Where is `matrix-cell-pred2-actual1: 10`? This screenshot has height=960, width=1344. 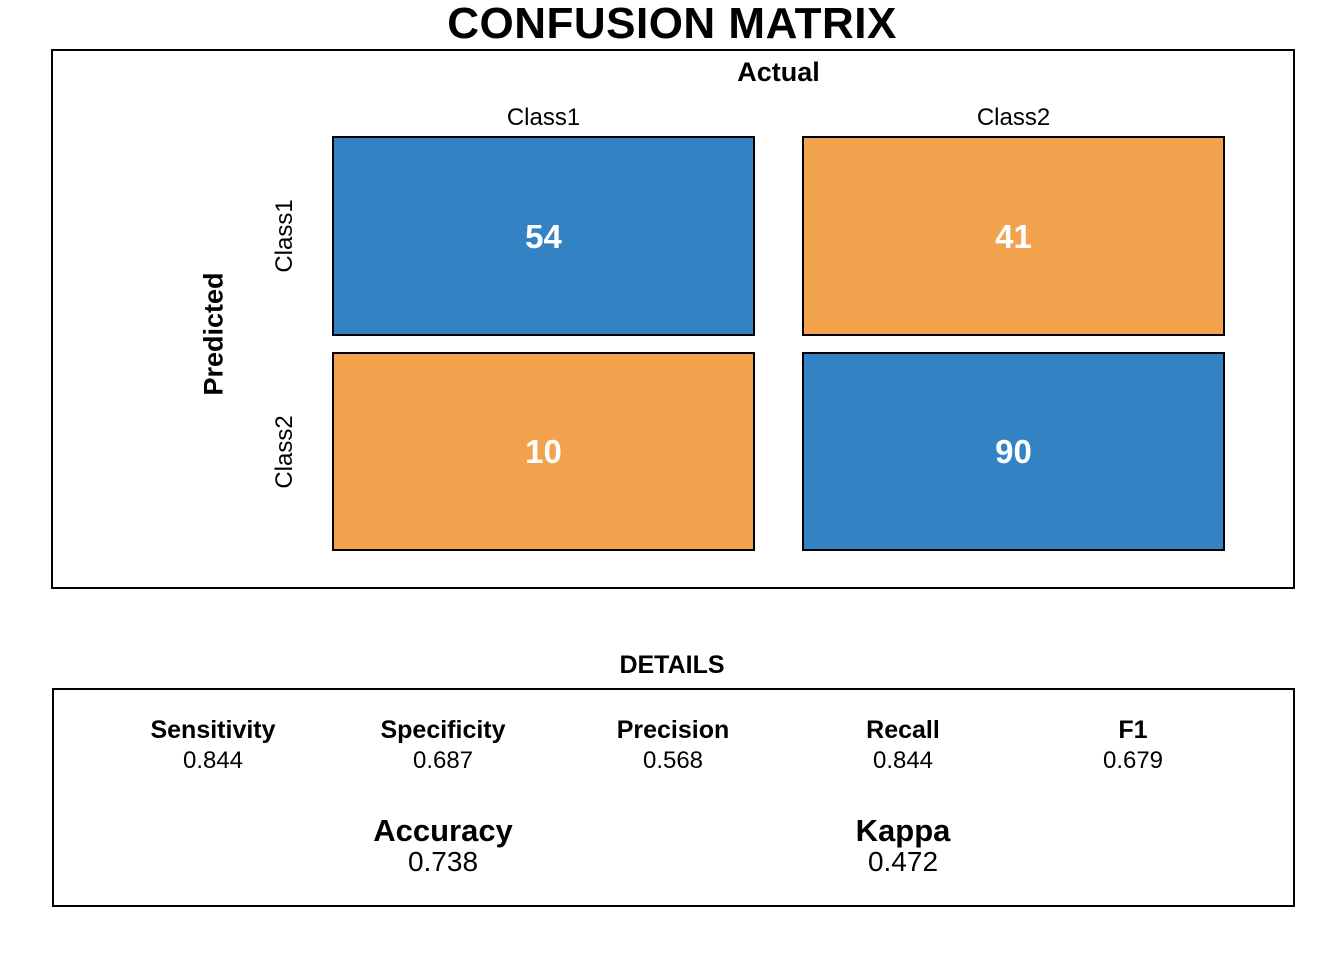 matrix-cell-pred2-actual1: 10 is located at coordinates (543, 451).